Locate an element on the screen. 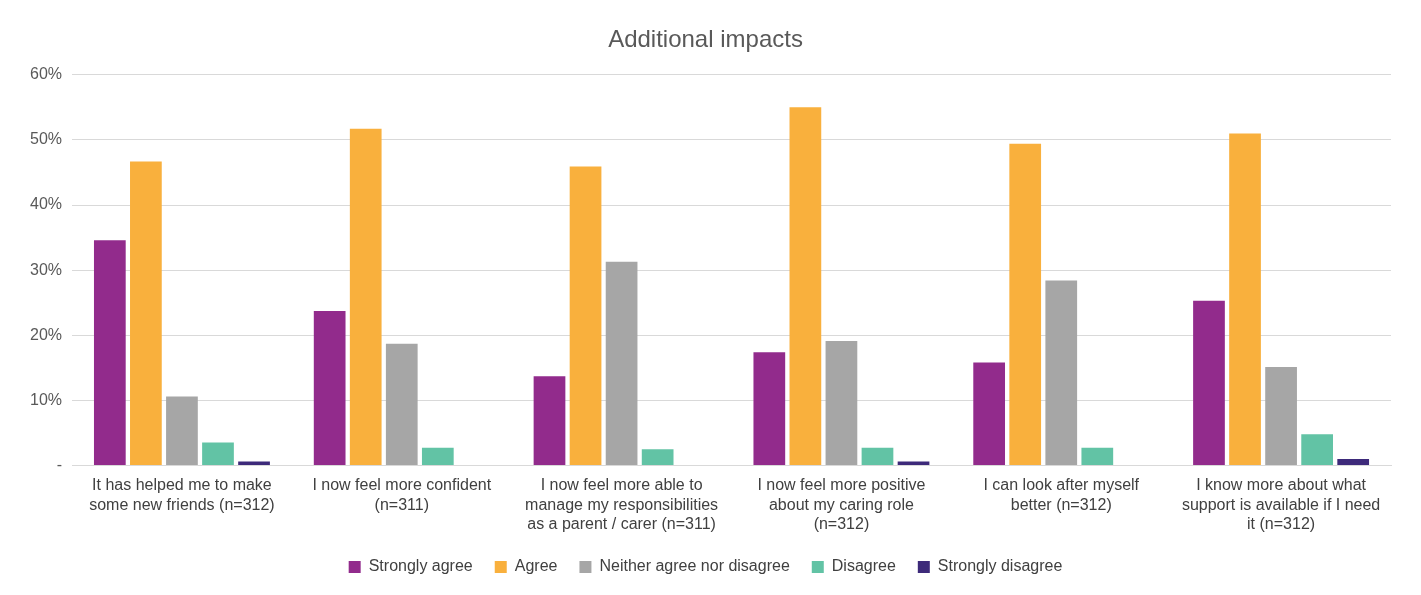  y-tick-label: 40% is located at coordinates (46, 204).